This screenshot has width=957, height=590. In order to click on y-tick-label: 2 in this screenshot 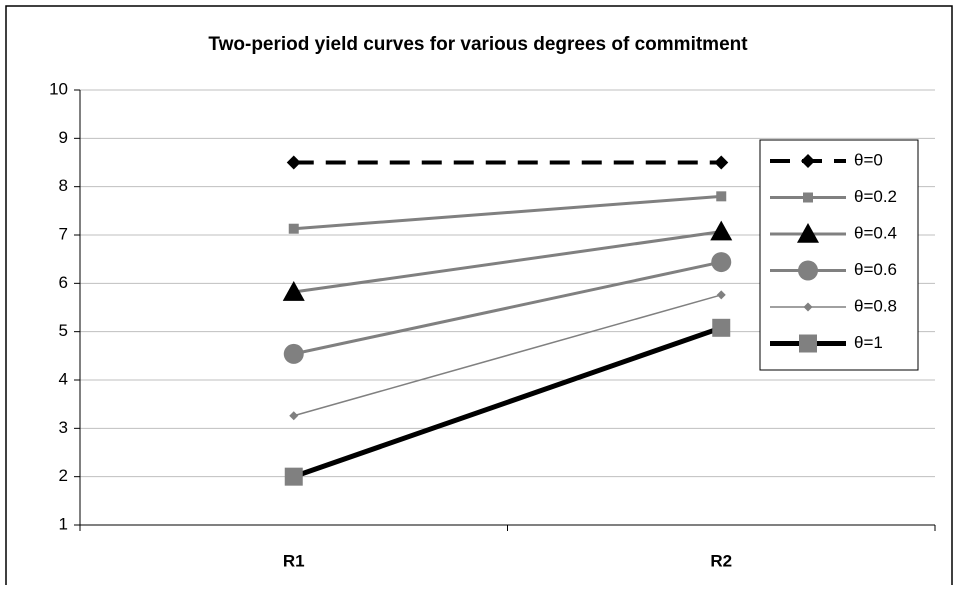, I will do `click(63, 475)`.